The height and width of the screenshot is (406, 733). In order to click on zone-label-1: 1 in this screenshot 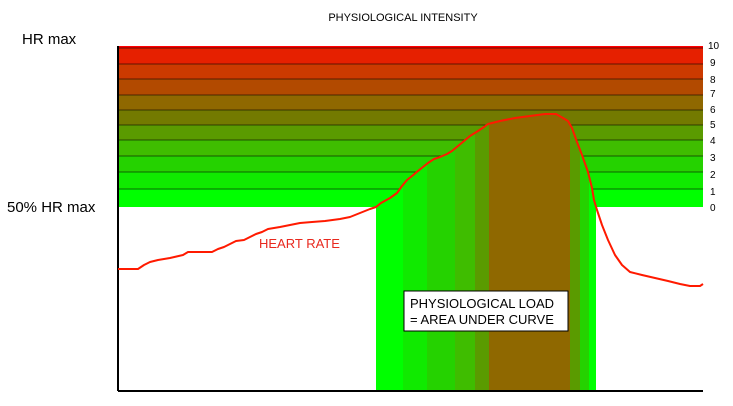, I will do `click(713, 192)`.